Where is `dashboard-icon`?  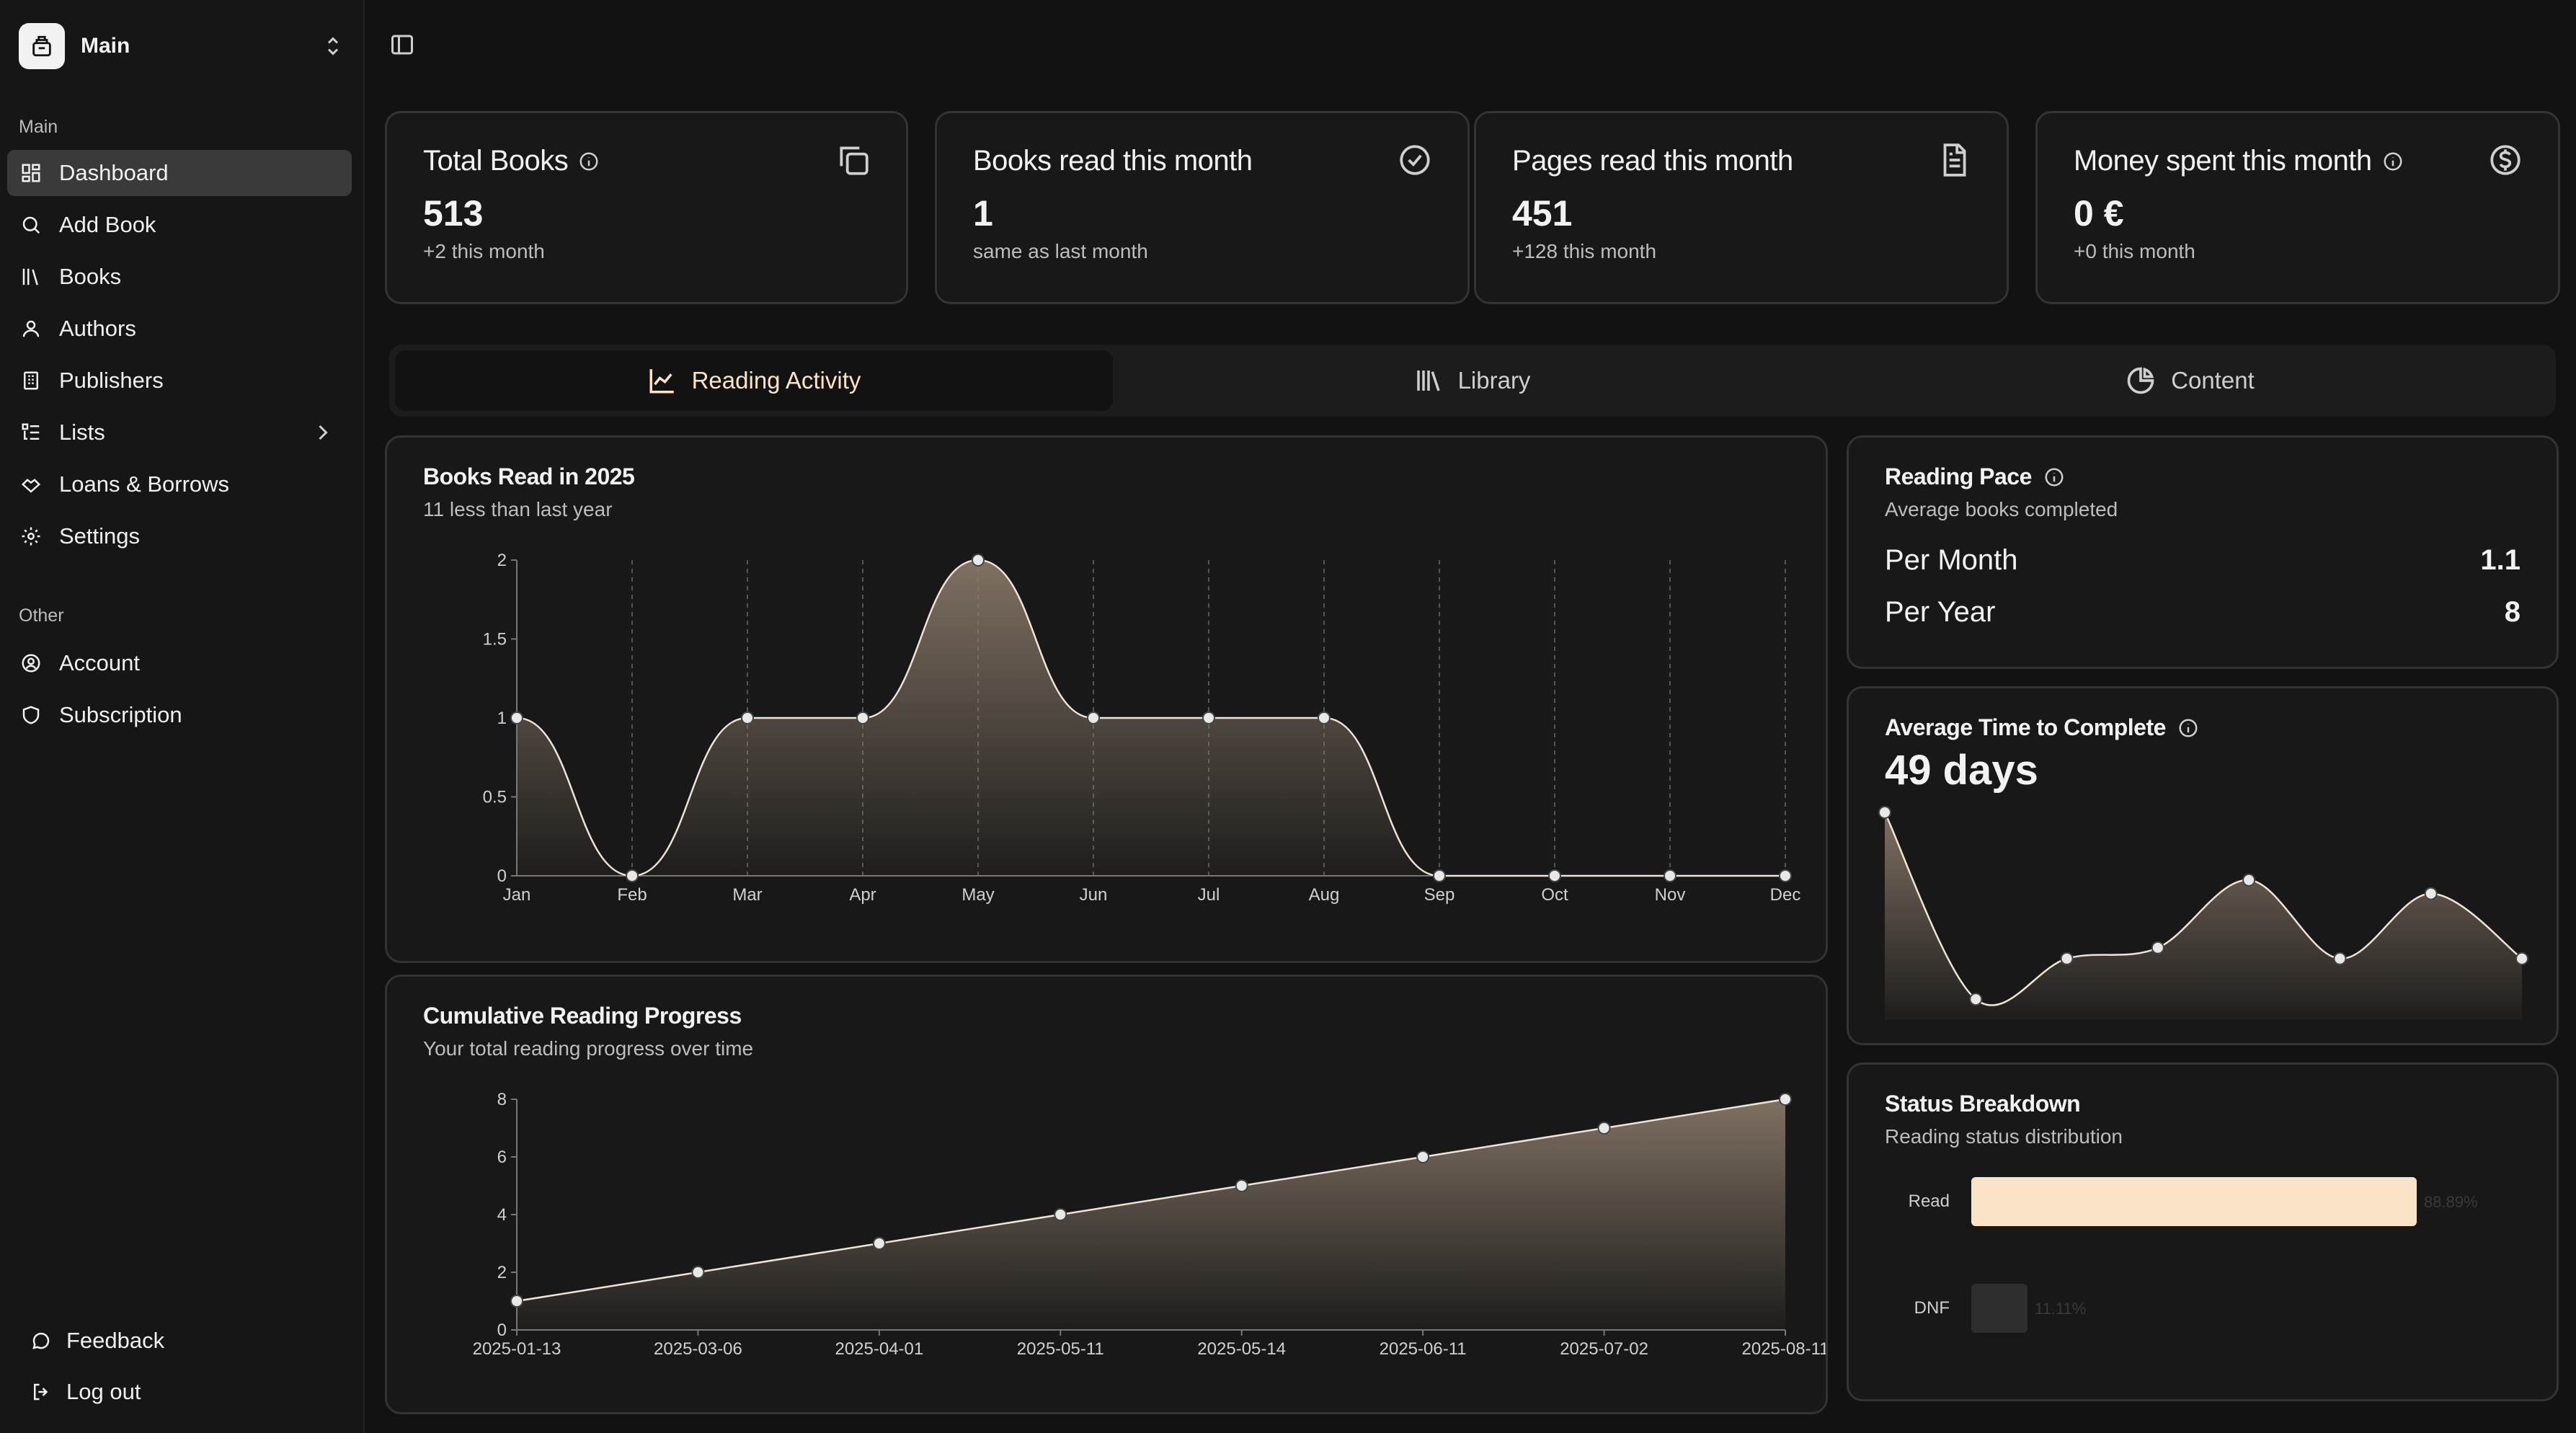
dashboard-icon is located at coordinates (31, 173).